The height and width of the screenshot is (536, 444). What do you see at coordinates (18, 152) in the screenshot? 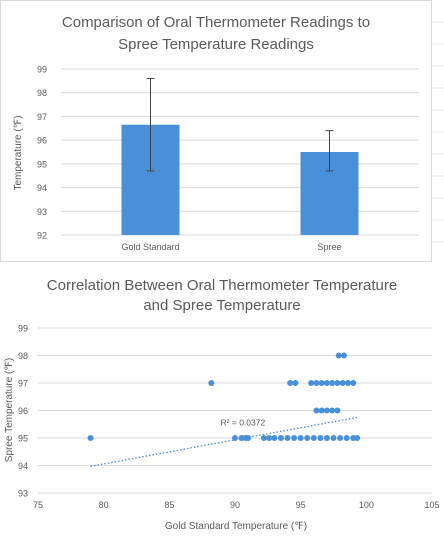
I see `bar-chart-ylabel: Temperature (℉)` at bounding box center [18, 152].